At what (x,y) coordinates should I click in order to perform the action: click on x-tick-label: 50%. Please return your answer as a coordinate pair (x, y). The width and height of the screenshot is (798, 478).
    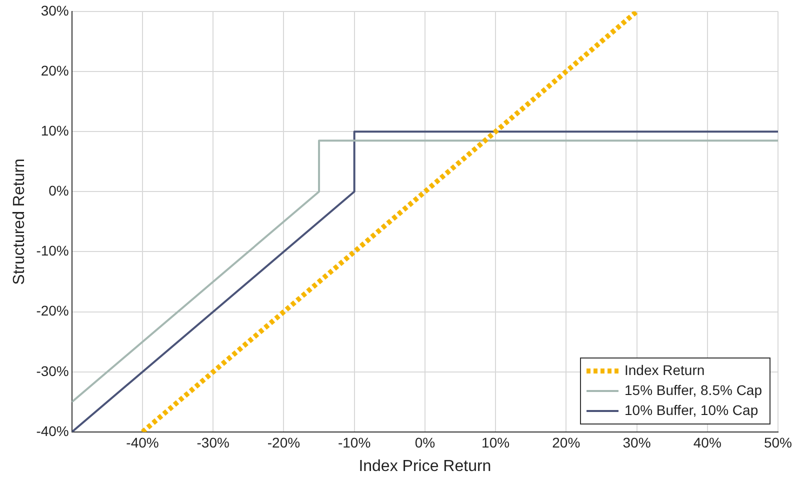
    Looking at the image, I should click on (778, 442).